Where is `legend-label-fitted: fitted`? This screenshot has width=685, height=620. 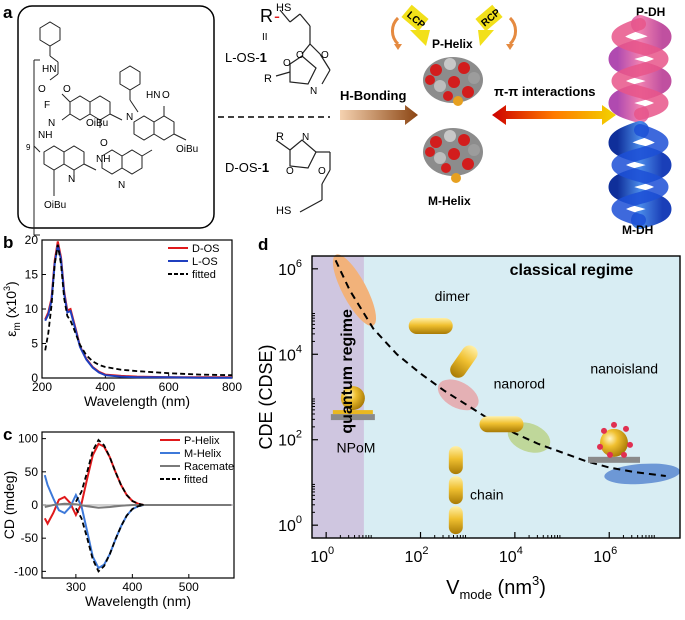 legend-label-fitted: fitted is located at coordinates (196, 480).